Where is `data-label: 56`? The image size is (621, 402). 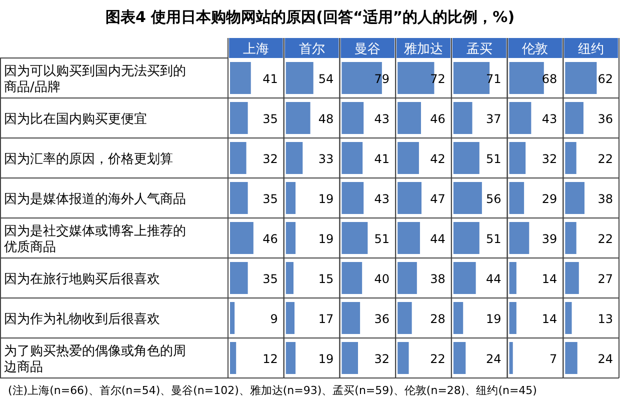 data-label: 56 is located at coordinates (494, 199).